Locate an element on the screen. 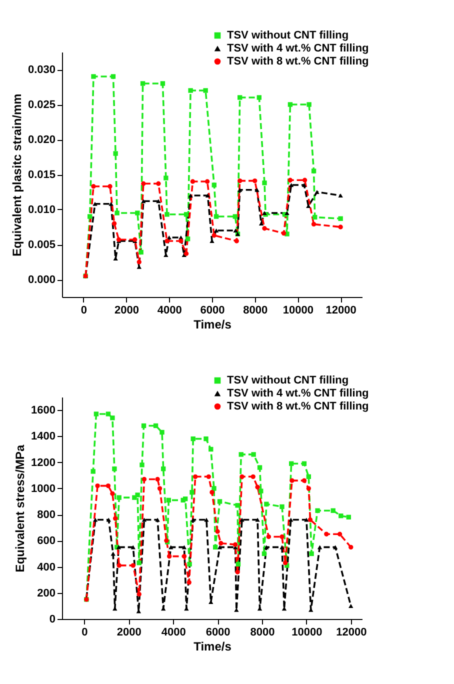  y-tick-label: 800 is located at coordinates (46, 515).